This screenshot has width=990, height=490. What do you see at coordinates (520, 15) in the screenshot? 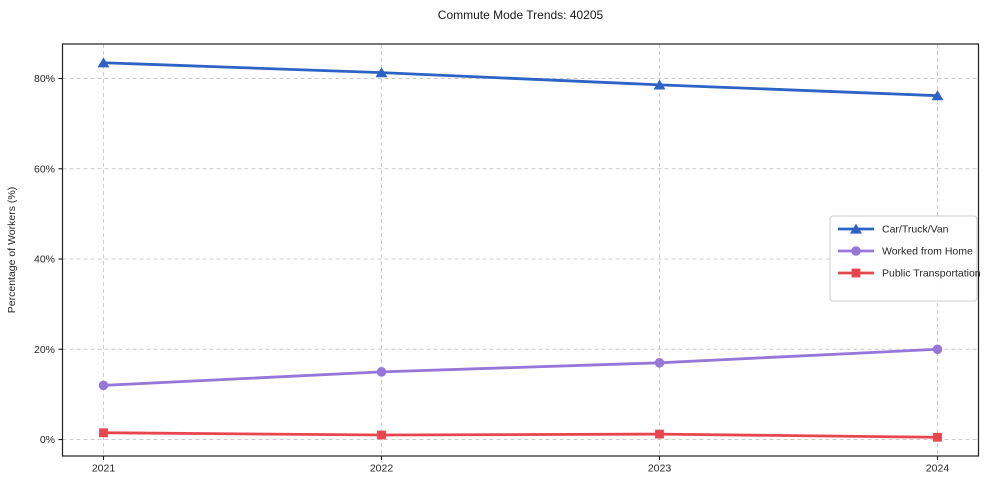
I see `chart-title: Commute Mode Trends: 40205` at bounding box center [520, 15].